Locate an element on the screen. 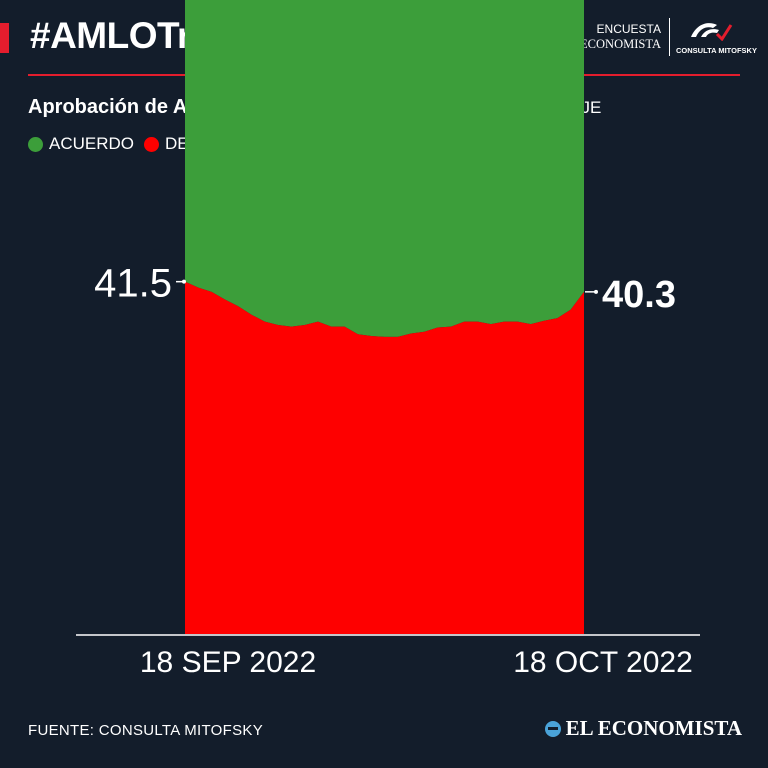  legend-dot-desacuerdo is located at coordinates (152, 144).